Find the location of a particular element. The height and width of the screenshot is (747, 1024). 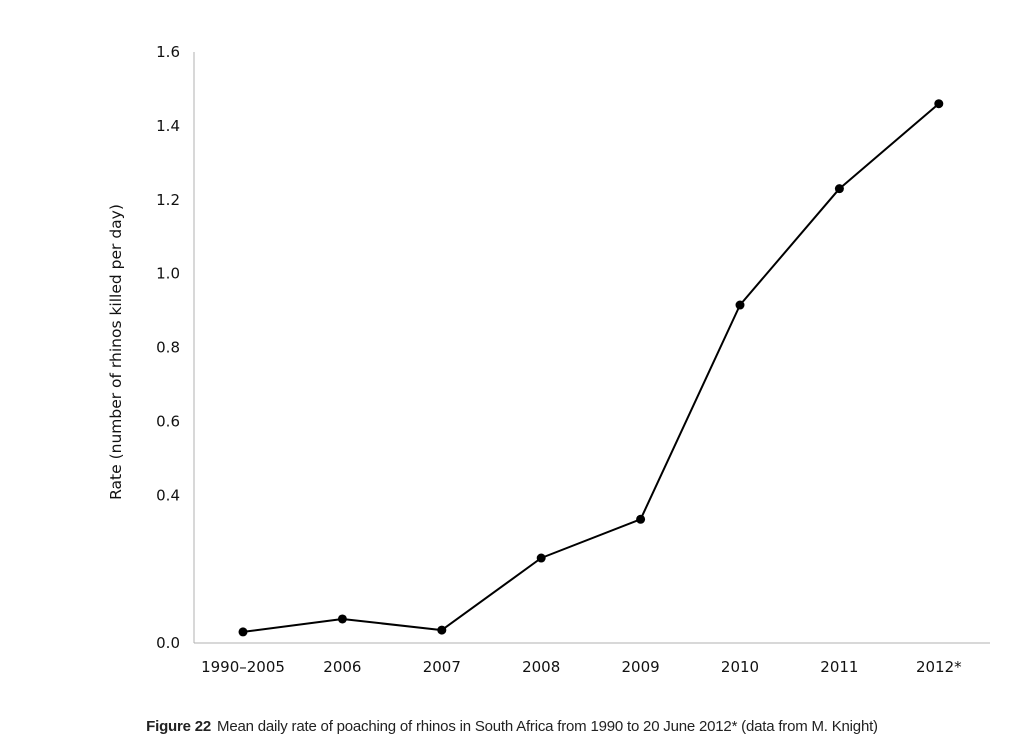

x-tick-labels: 1990–2005 2006 2007 2008 2009 2010 2011 2012* is located at coordinates (581, 667).